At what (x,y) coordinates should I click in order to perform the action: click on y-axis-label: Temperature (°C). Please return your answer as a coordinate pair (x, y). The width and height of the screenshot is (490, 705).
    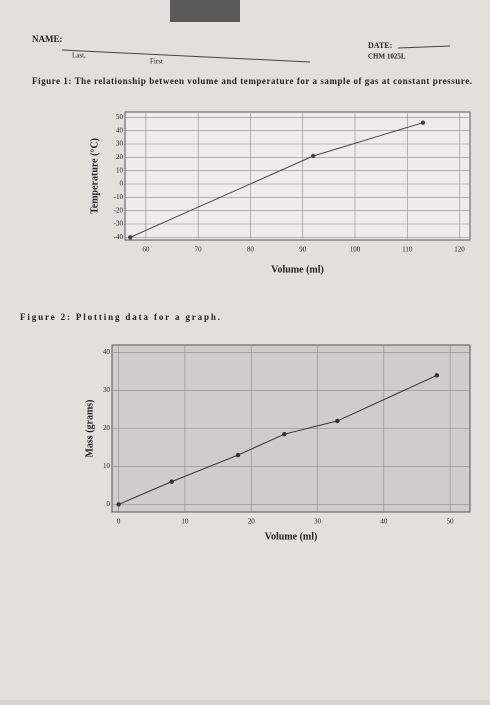
    Looking at the image, I should click on (94, 176).